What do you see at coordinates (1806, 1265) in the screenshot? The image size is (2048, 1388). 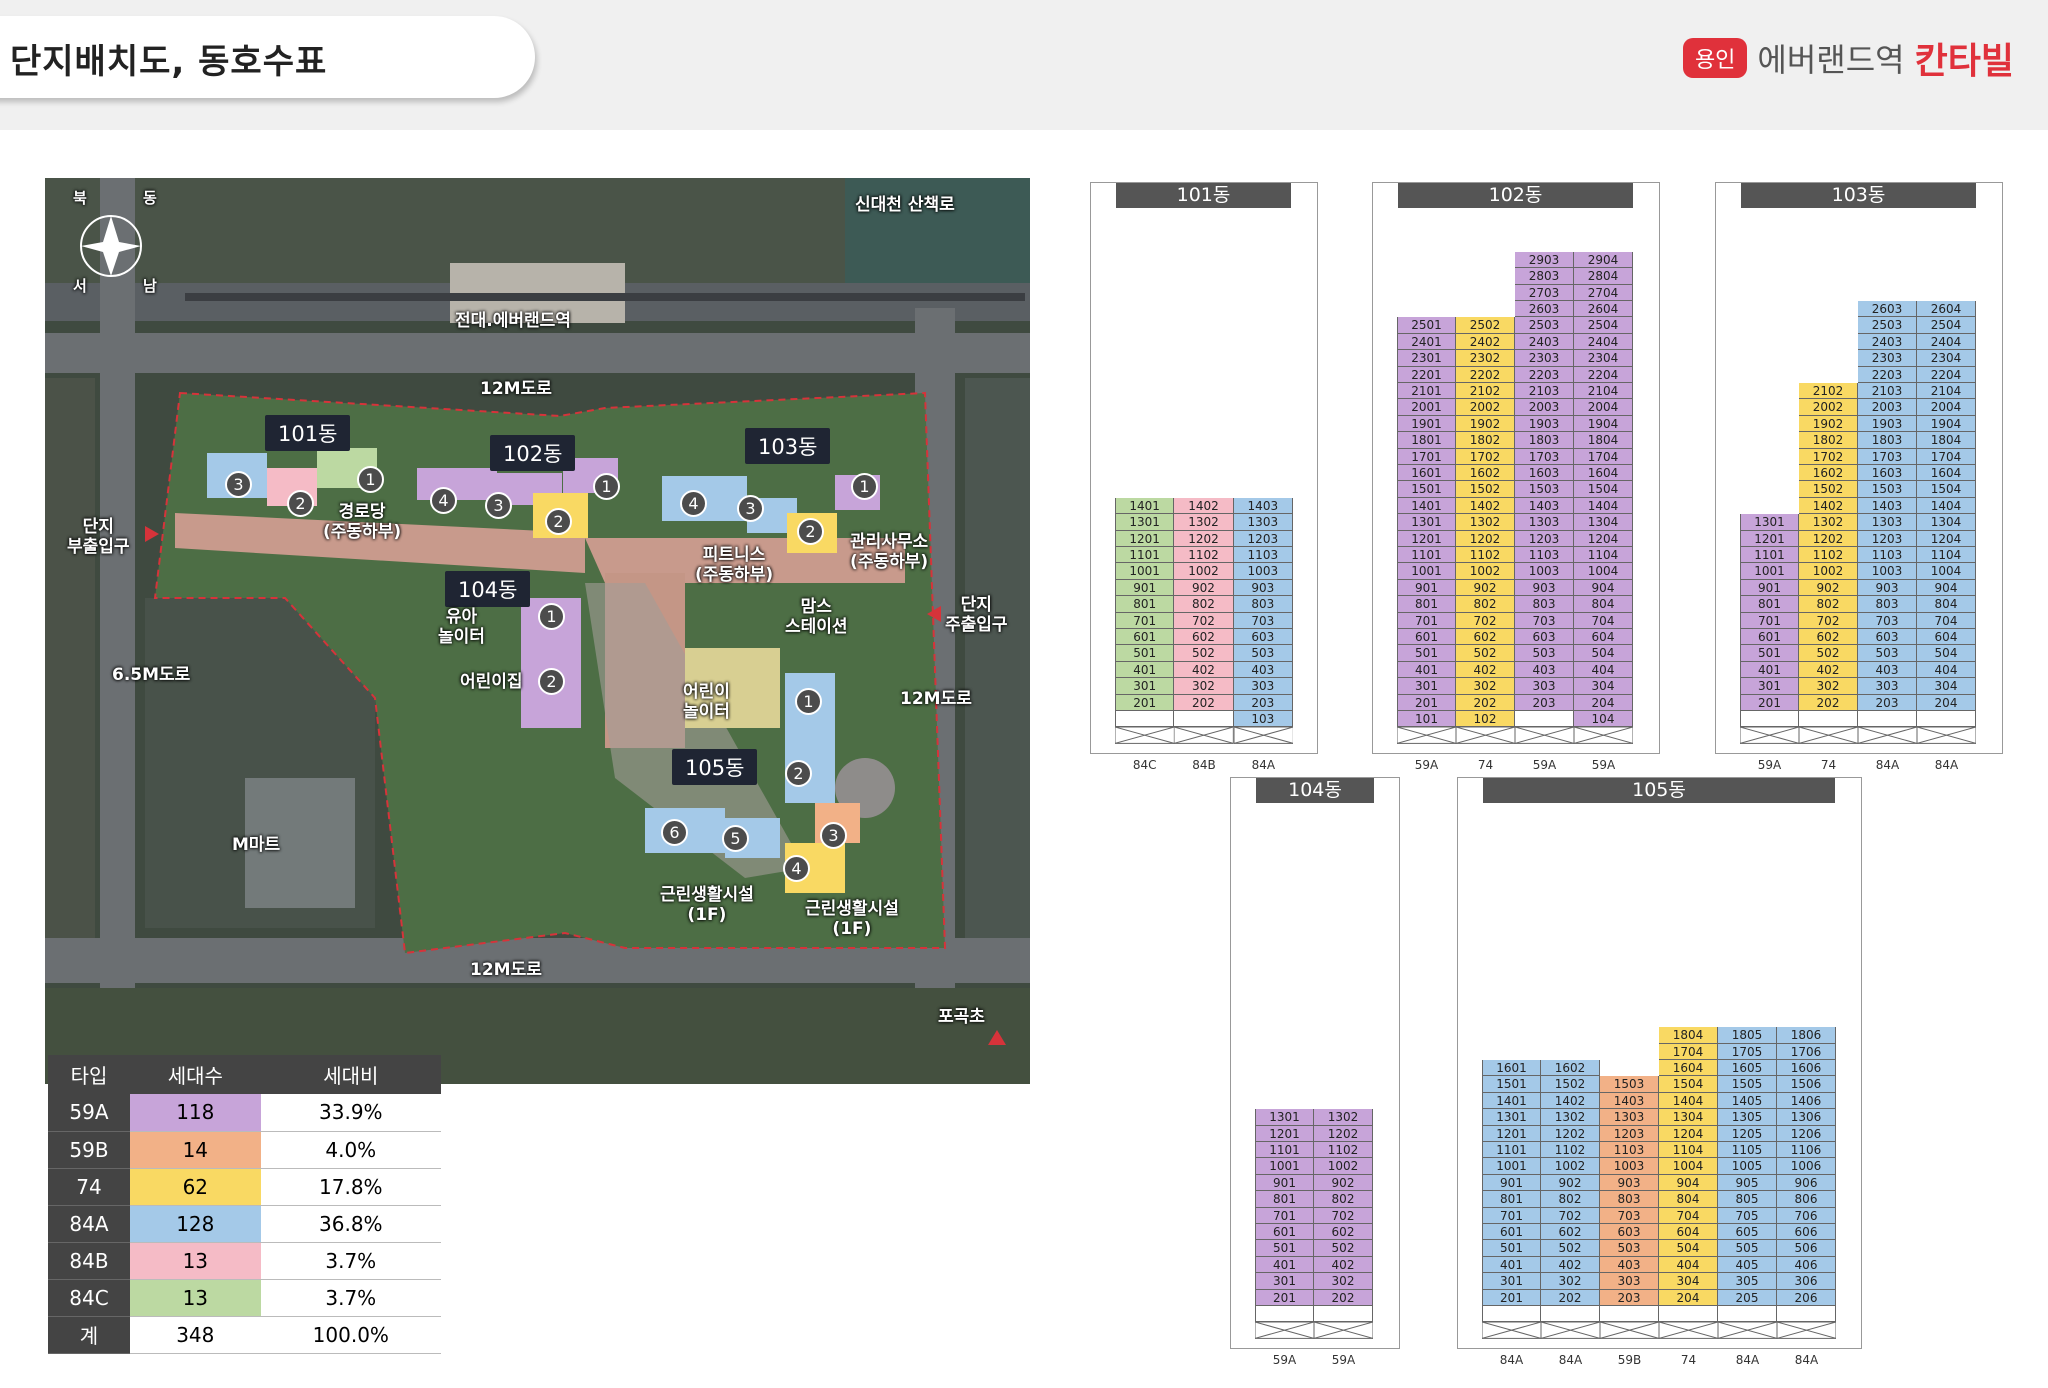 I see `unit-cell: 406` at bounding box center [1806, 1265].